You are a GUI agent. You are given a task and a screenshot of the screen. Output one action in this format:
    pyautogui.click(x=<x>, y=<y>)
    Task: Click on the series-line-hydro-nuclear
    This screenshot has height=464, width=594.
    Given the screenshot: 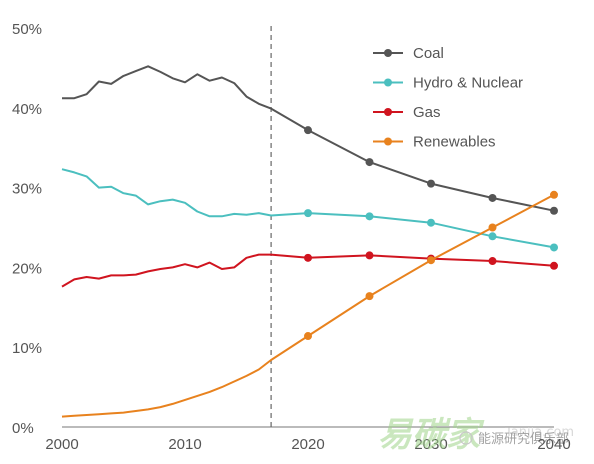 What is the action you would take?
    pyautogui.click(x=308, y=208)
    